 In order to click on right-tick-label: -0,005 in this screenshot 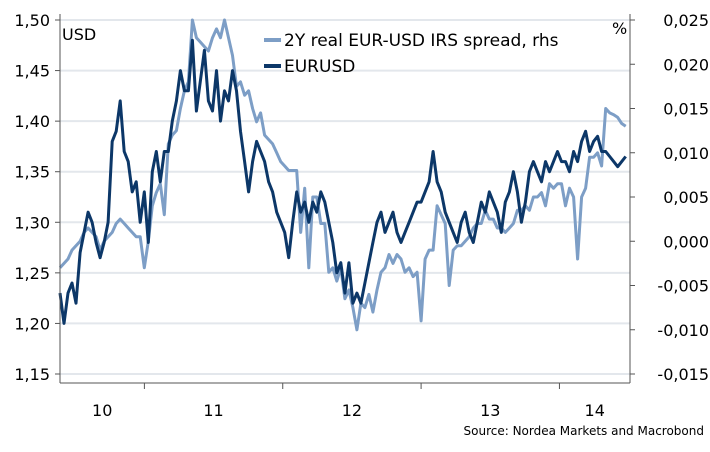, I will do `click(683, 286)`.